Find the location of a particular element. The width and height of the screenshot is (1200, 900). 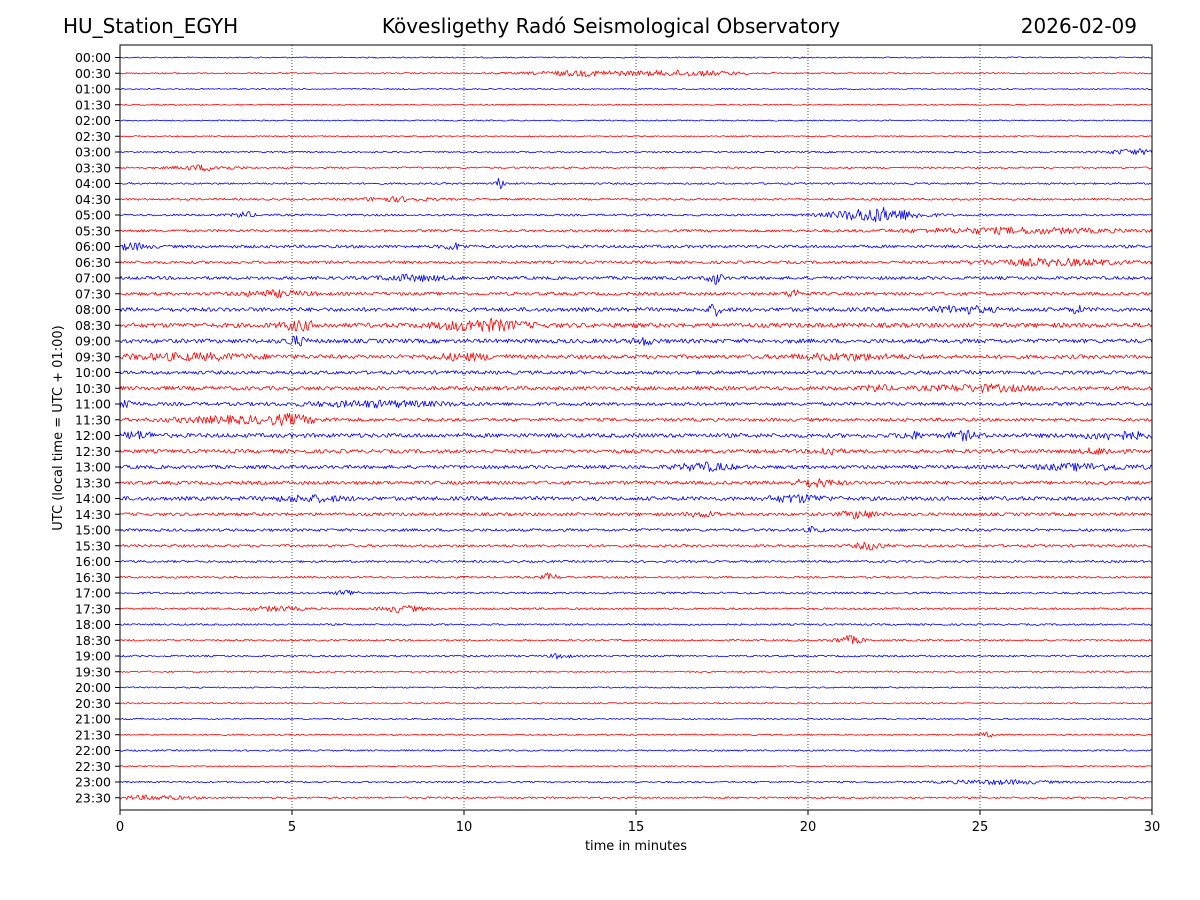

x-axis-label: time in minutes is located at coordinates (636, 846).